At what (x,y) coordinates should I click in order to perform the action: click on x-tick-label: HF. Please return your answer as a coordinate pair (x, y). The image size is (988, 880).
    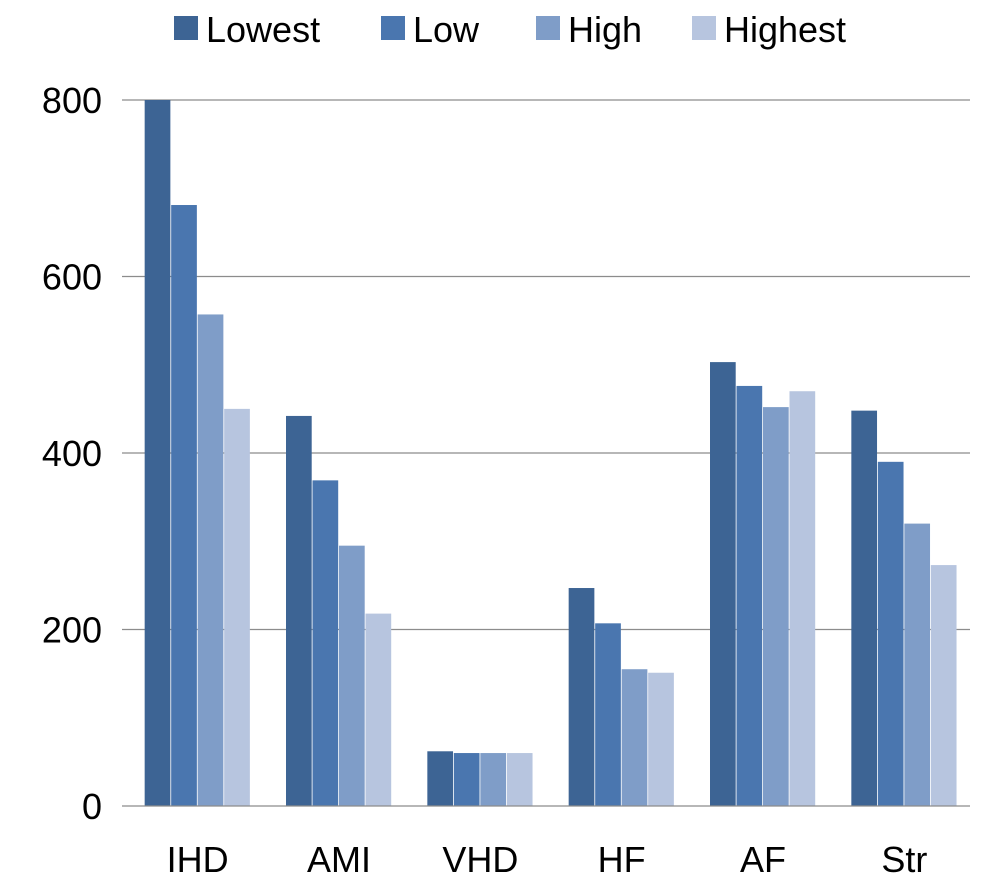
    Looking at the image, I should click on (622, 857).